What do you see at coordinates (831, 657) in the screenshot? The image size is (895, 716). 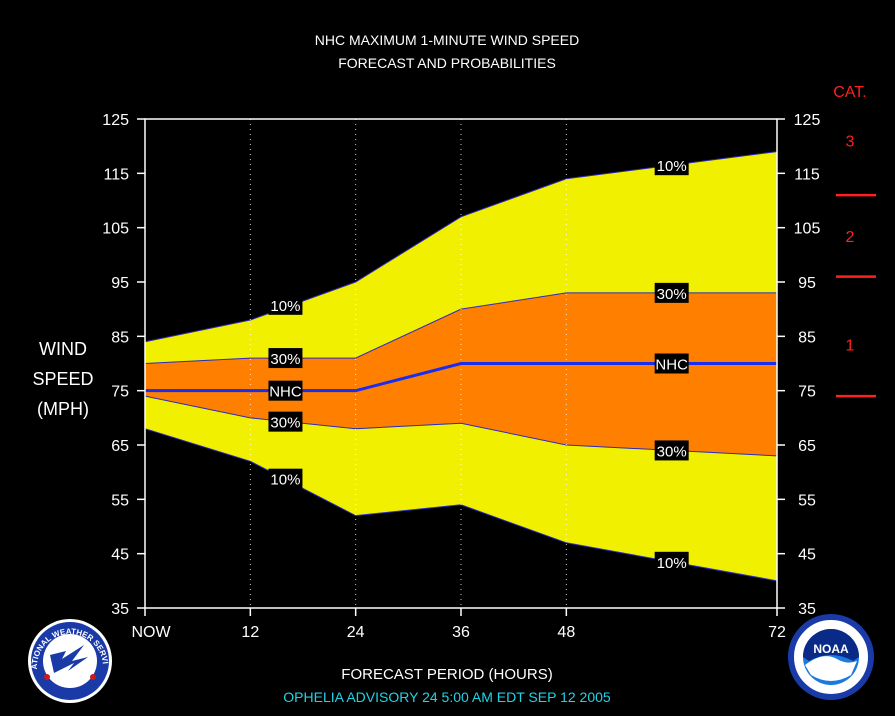 I see `noaa-logo: NOAA` at bounding box center [831, 657].